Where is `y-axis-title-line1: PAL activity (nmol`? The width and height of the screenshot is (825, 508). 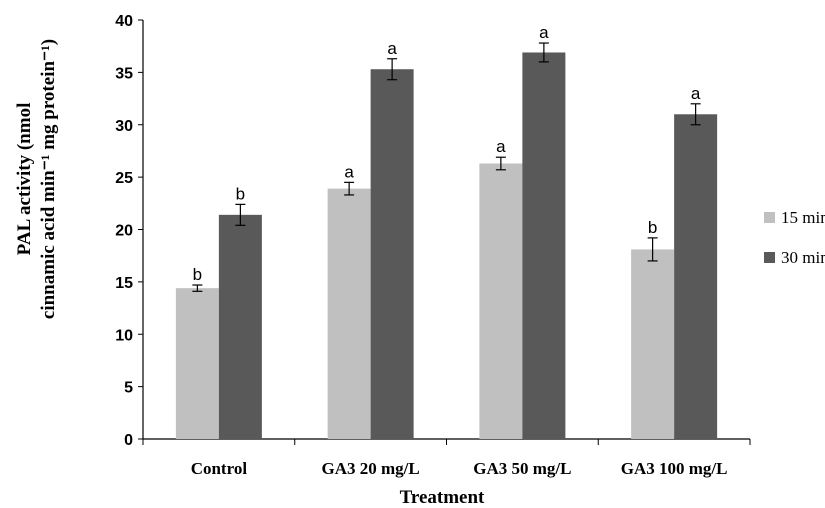
y-axis-title-line1: PAL activity (nmol is located at coordinates (24, 179).